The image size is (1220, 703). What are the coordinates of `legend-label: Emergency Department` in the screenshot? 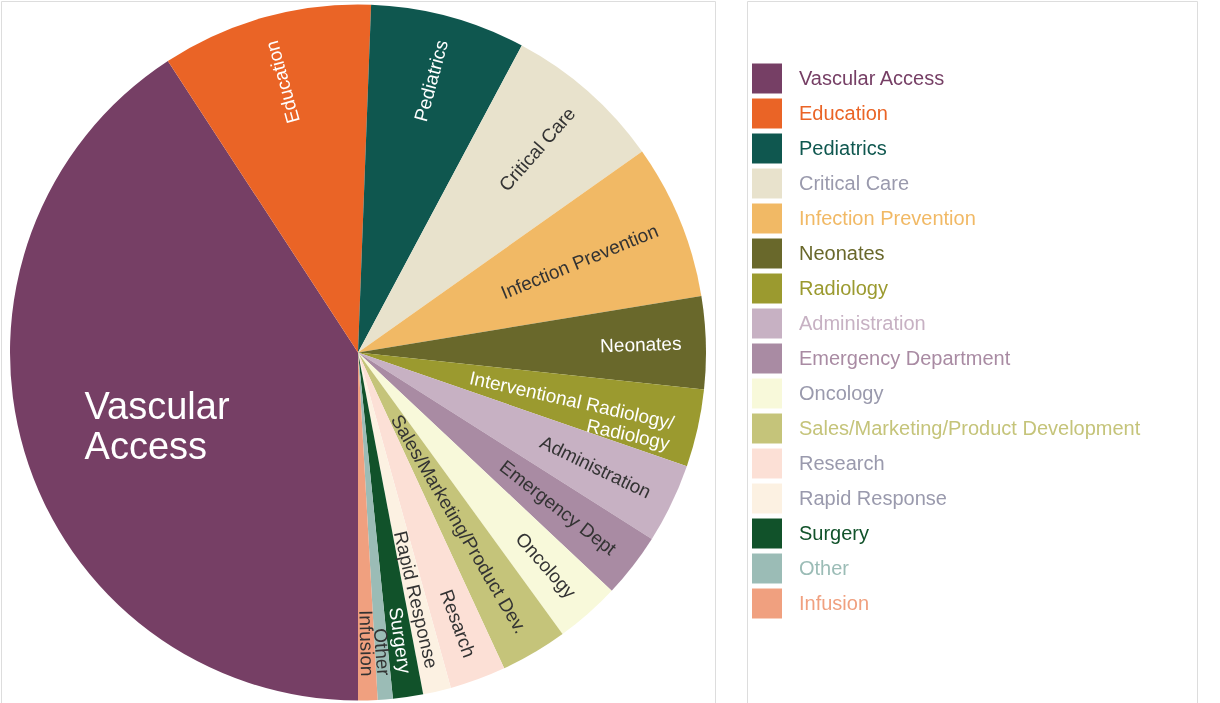 It's located at (905, 357).